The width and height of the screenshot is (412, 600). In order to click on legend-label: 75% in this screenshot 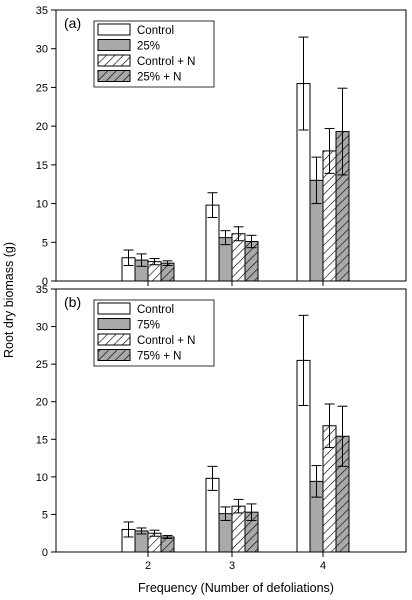, I will do `click(148, 326)`.